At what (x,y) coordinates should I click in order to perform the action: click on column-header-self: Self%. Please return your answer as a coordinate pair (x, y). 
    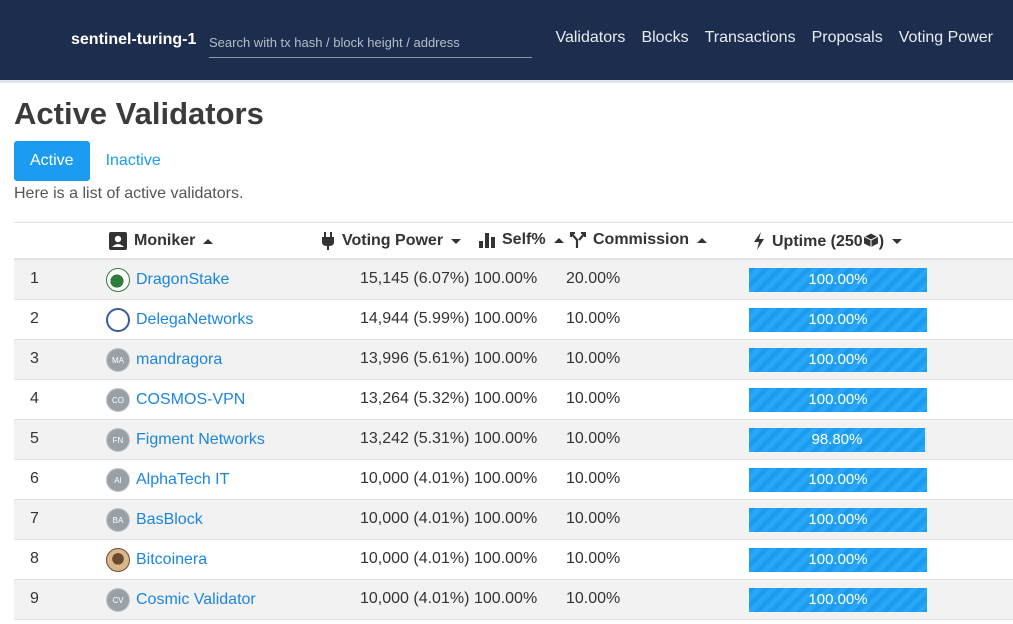
    Looking at the image, I should click on (522, 240).